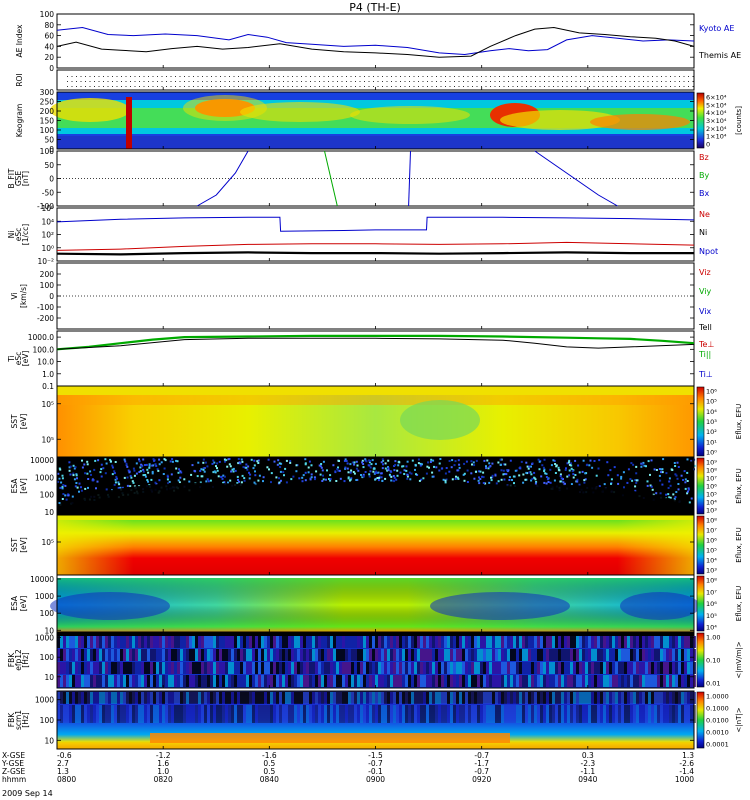 The image size is (750, 800). I want to click on colorbar-tick-label: 10⁵, so click(711, 551).